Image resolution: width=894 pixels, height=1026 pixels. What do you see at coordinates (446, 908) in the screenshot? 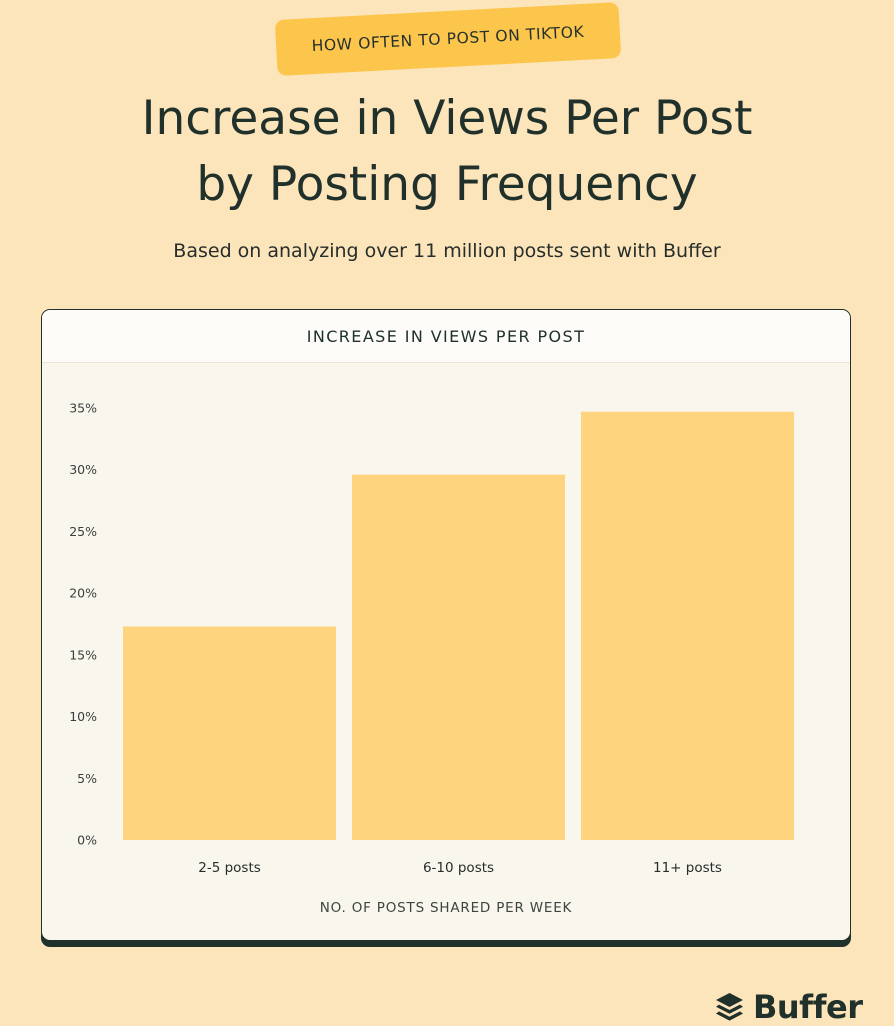
I see `x-axis-title: NO. OF POSTS SHARED PER WEEK` at bounding box center [446, 908].